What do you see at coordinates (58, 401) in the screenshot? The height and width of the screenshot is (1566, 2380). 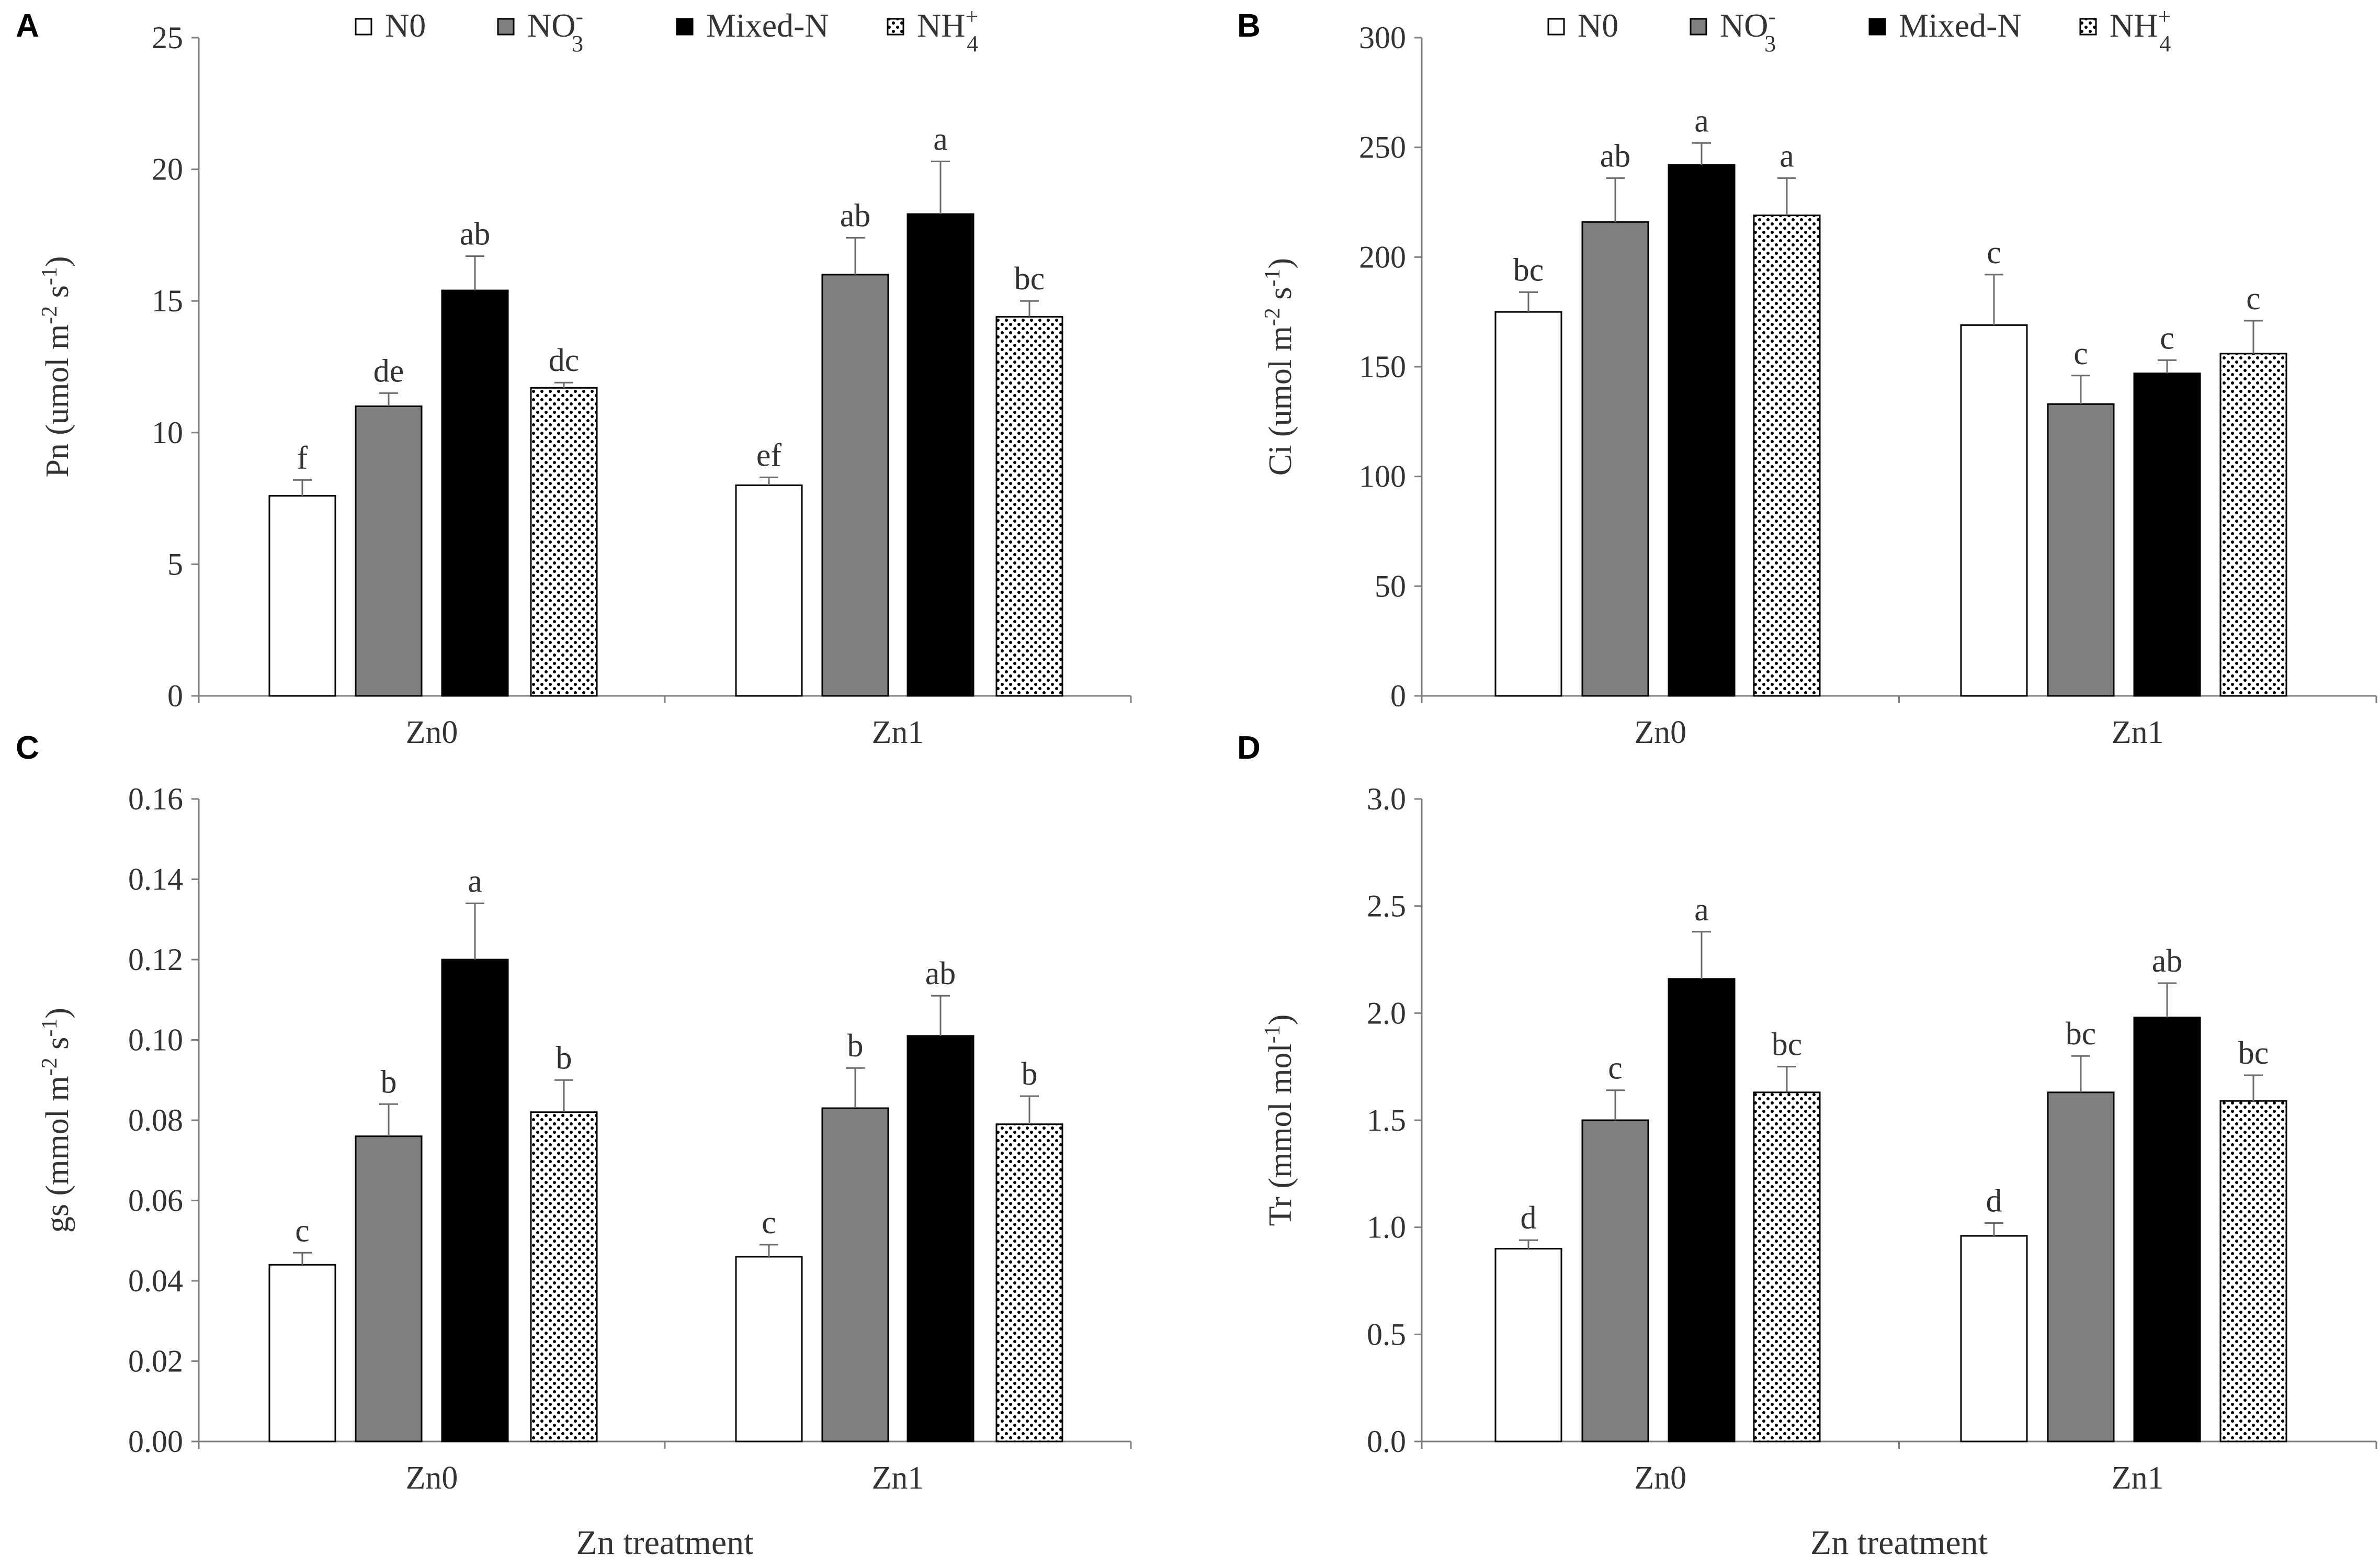 I see `y-label-text: Pn (umol m` at bounding box center [58, 401].